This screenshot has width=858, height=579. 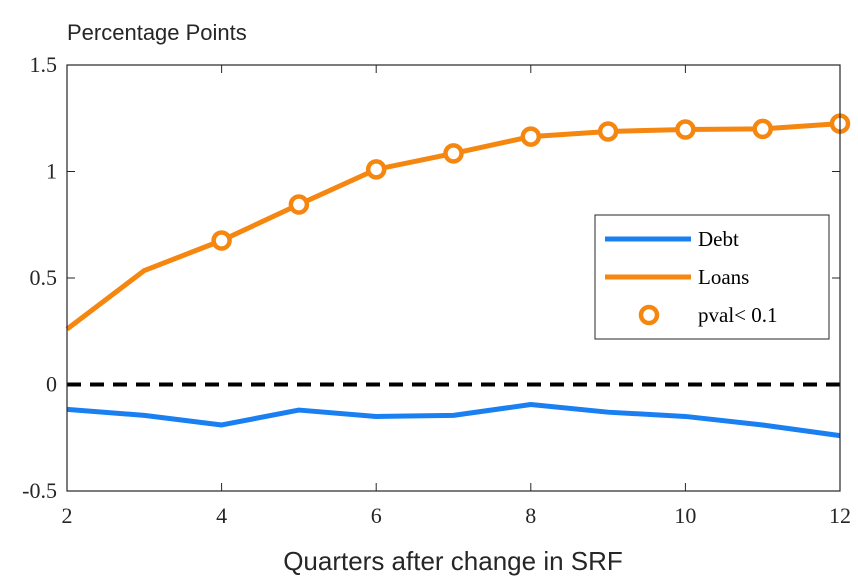 What do you see at coordinates (685, 515) in the screenshot?
I see `x-tick-label: 10` at bounding box center [685, 515].